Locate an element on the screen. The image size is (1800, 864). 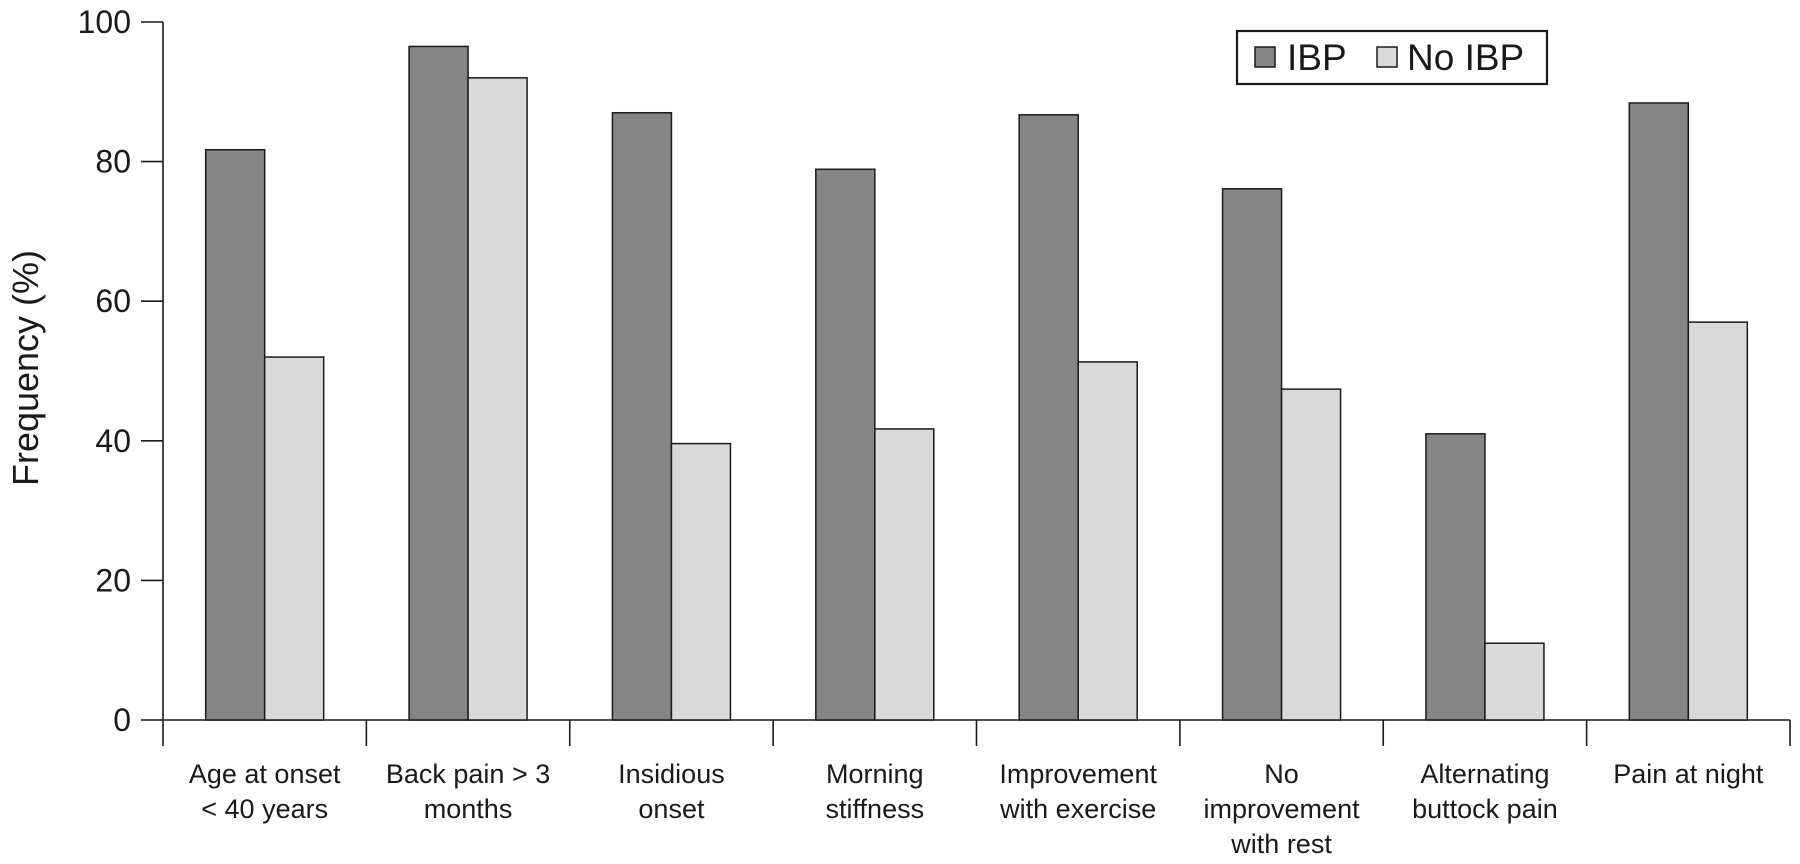
x-category-label: stiffness is located at coordinates (875, 809).